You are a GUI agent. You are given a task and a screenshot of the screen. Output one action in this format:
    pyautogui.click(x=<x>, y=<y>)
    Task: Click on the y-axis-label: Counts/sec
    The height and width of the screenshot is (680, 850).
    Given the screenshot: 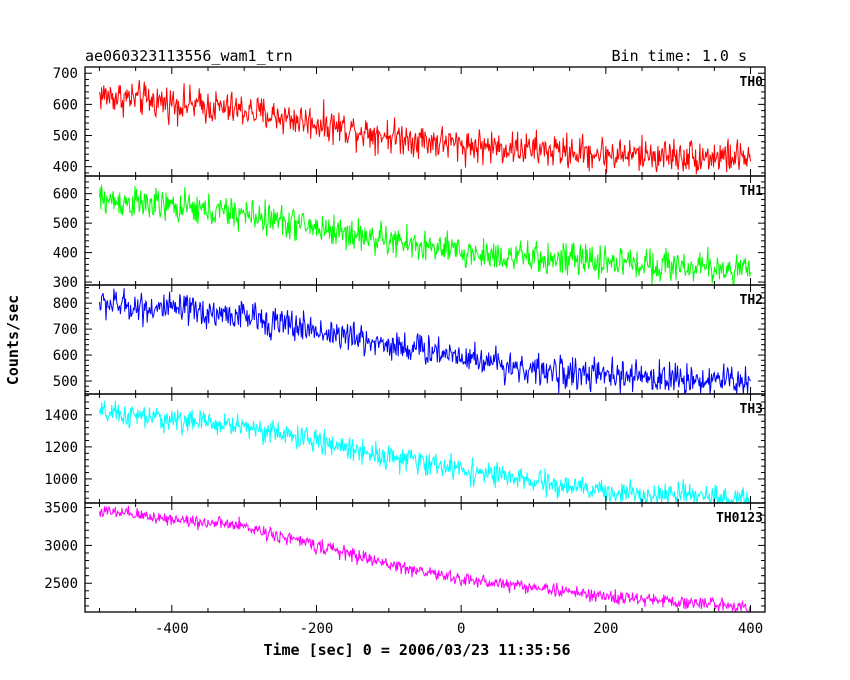 What is the action you would take?
    pyautogui.click(x=13, y=340)
    